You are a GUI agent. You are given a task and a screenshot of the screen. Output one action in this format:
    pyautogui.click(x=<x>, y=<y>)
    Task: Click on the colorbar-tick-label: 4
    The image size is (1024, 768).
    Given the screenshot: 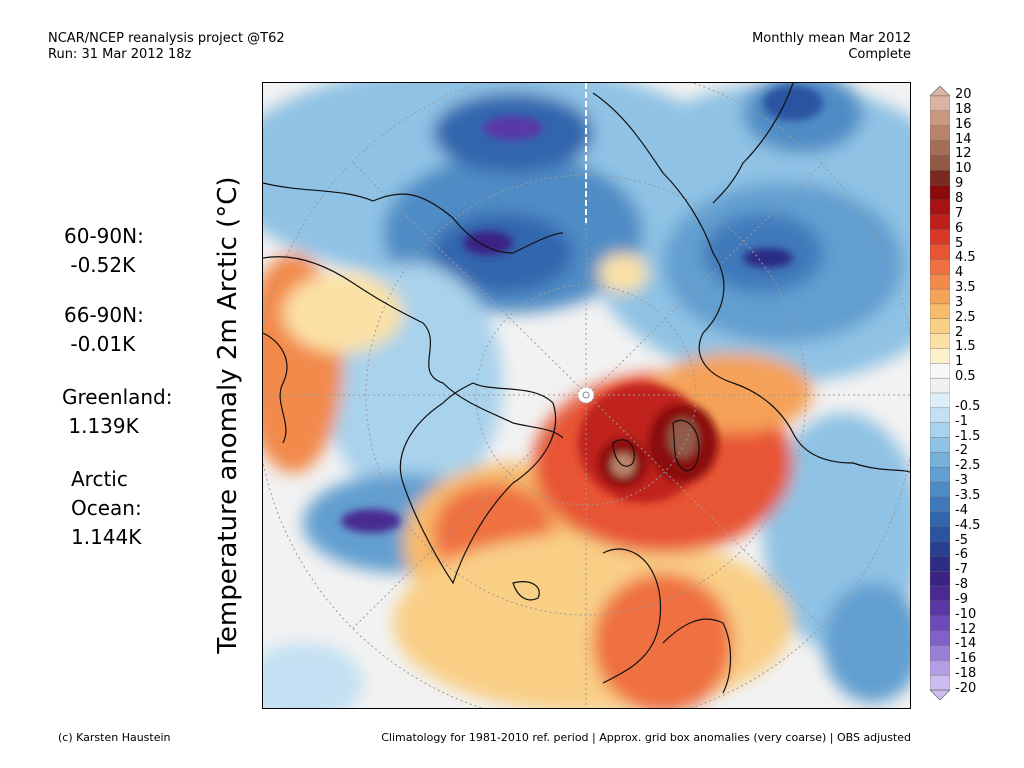 What is the action you would take?
    pyautogui.click(x=959, y=273)
    